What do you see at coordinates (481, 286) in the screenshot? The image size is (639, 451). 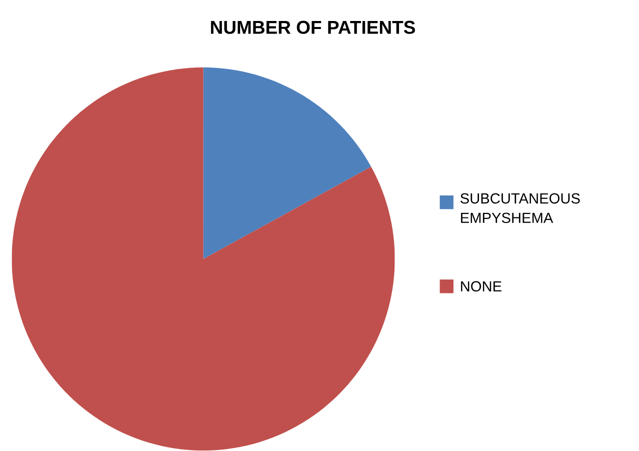 I see `legend-label: NONE` at bounding box center [481, 286].